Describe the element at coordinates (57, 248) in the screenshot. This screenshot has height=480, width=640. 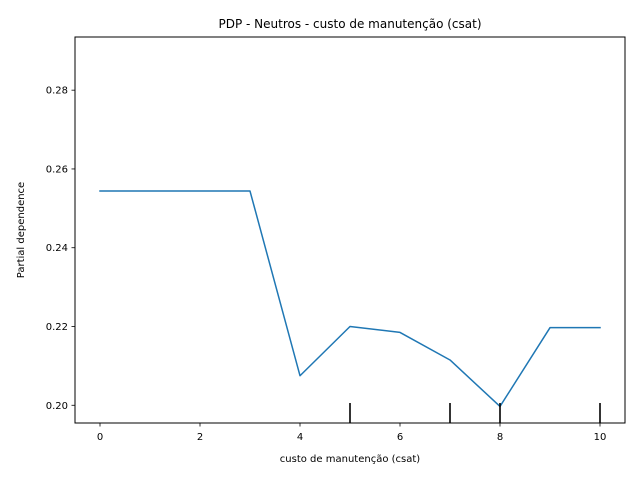
I see `y-tick-label-2: 0.24` at that location.